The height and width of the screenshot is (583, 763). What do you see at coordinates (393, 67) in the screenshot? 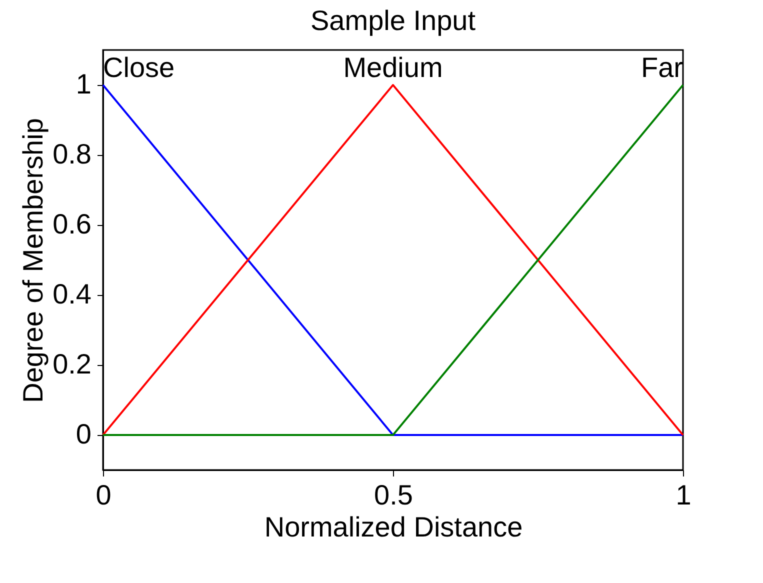
I see `series-label: Medium` at bounding box center [393, 67].